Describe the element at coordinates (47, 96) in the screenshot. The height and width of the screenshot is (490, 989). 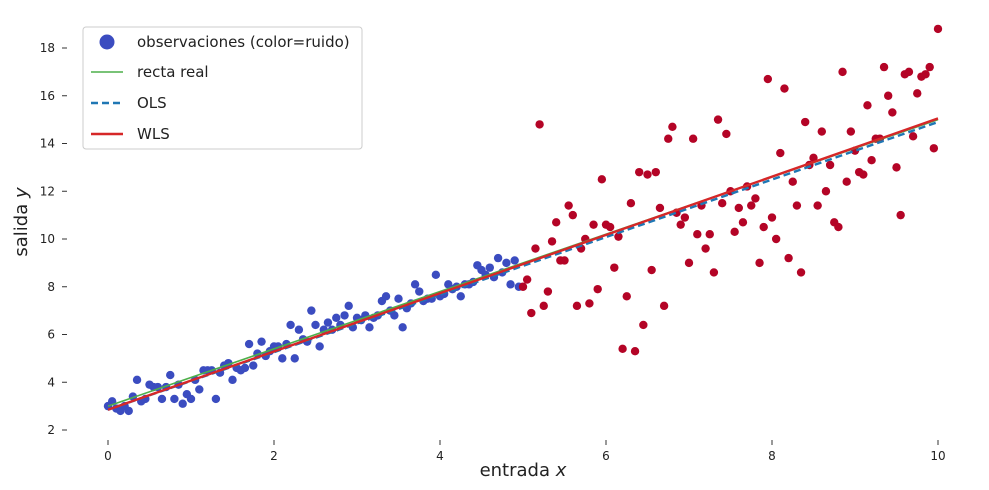
I see `y-tick-label: 16` at that location.